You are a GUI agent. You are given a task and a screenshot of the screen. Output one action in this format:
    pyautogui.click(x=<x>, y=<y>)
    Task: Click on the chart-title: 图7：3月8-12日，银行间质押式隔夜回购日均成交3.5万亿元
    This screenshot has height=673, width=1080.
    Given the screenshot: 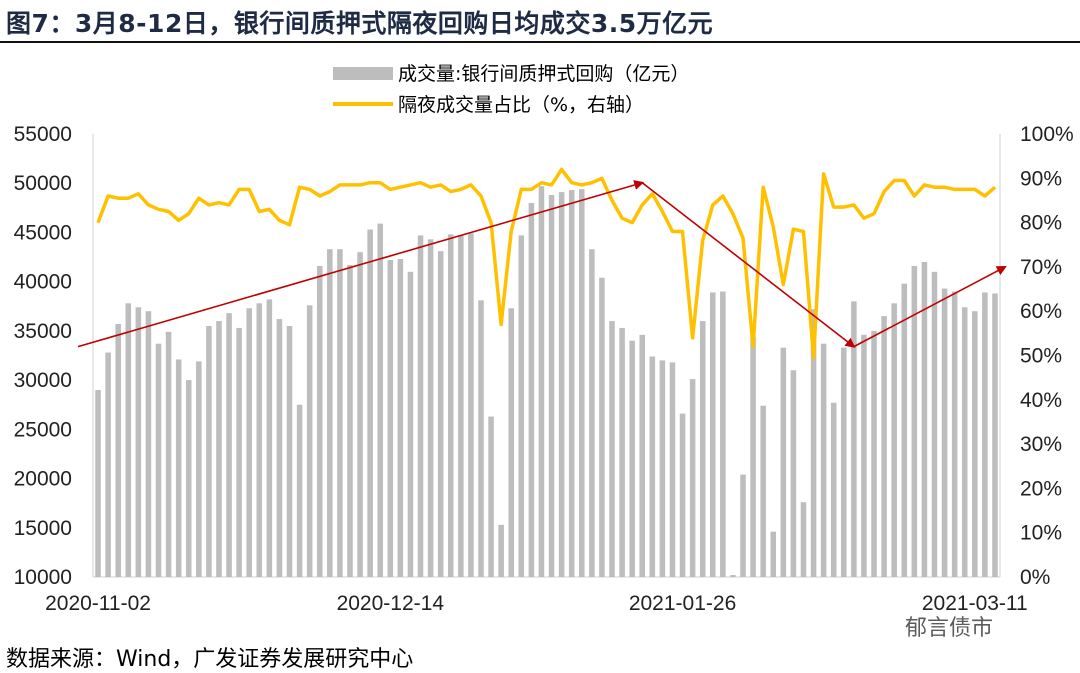 What is the action you would take?
    pyautogui.click(x=360, y=23)
    